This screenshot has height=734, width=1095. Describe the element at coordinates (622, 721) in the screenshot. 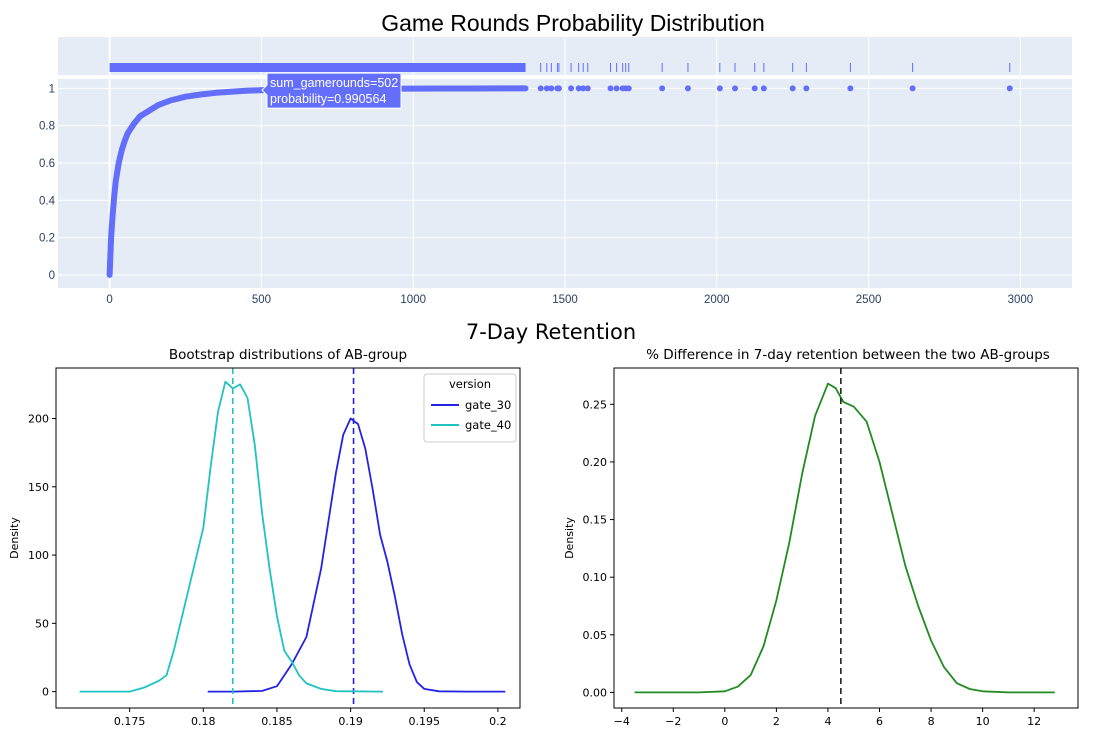

I see `difference-x-tick-label: −4` at that location.